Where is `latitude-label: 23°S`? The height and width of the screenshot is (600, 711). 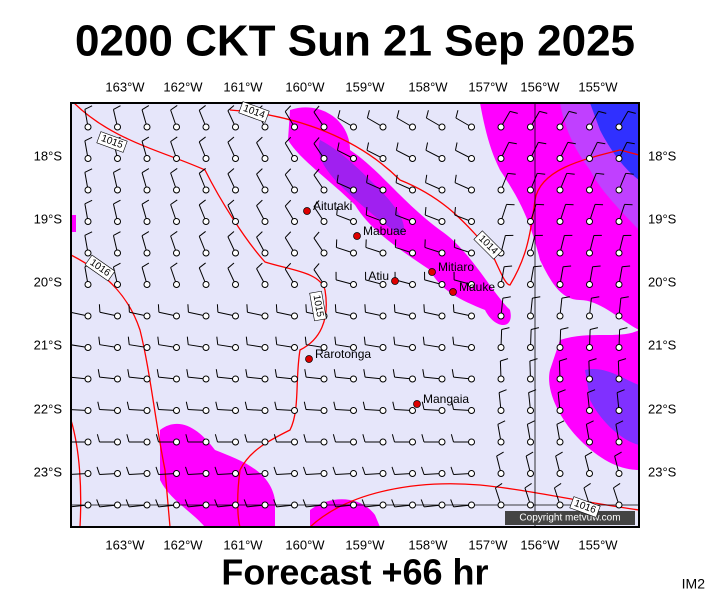 latitude-label: 23°S is located at coordinates (48, 471).